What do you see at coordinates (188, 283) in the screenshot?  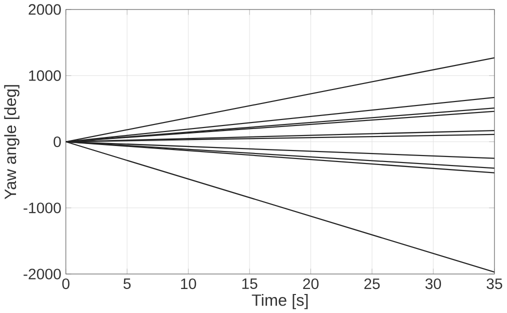 I see `x-tick-label: 10` at bounding box center [188, 283].